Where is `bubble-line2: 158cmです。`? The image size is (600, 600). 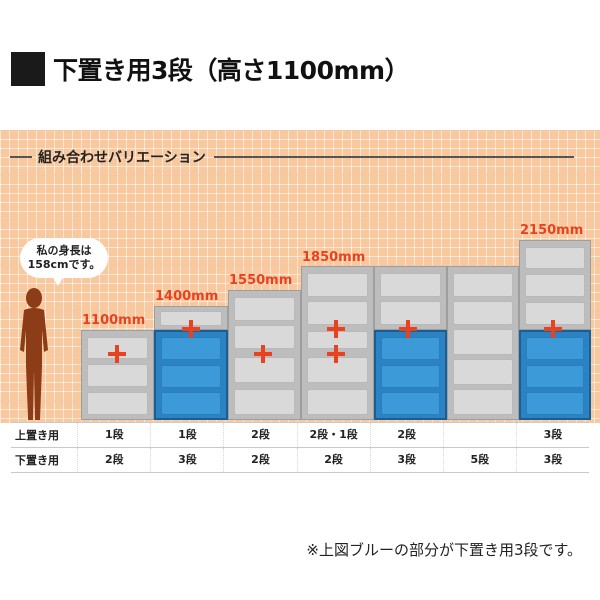
bubble-line2: 158cmです。 is located at coordinates (64, 264).